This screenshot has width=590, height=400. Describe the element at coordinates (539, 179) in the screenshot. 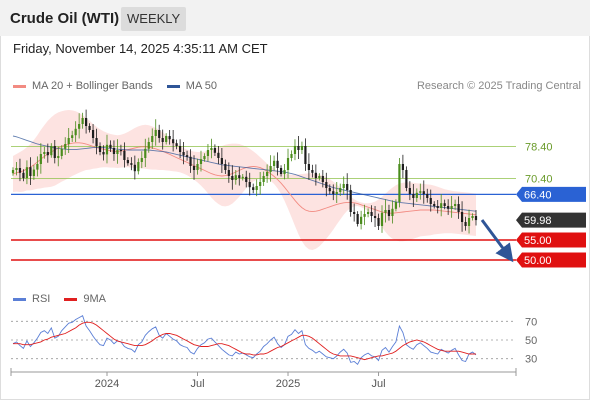

I see `level-label-70.40: 70.40` at that location.